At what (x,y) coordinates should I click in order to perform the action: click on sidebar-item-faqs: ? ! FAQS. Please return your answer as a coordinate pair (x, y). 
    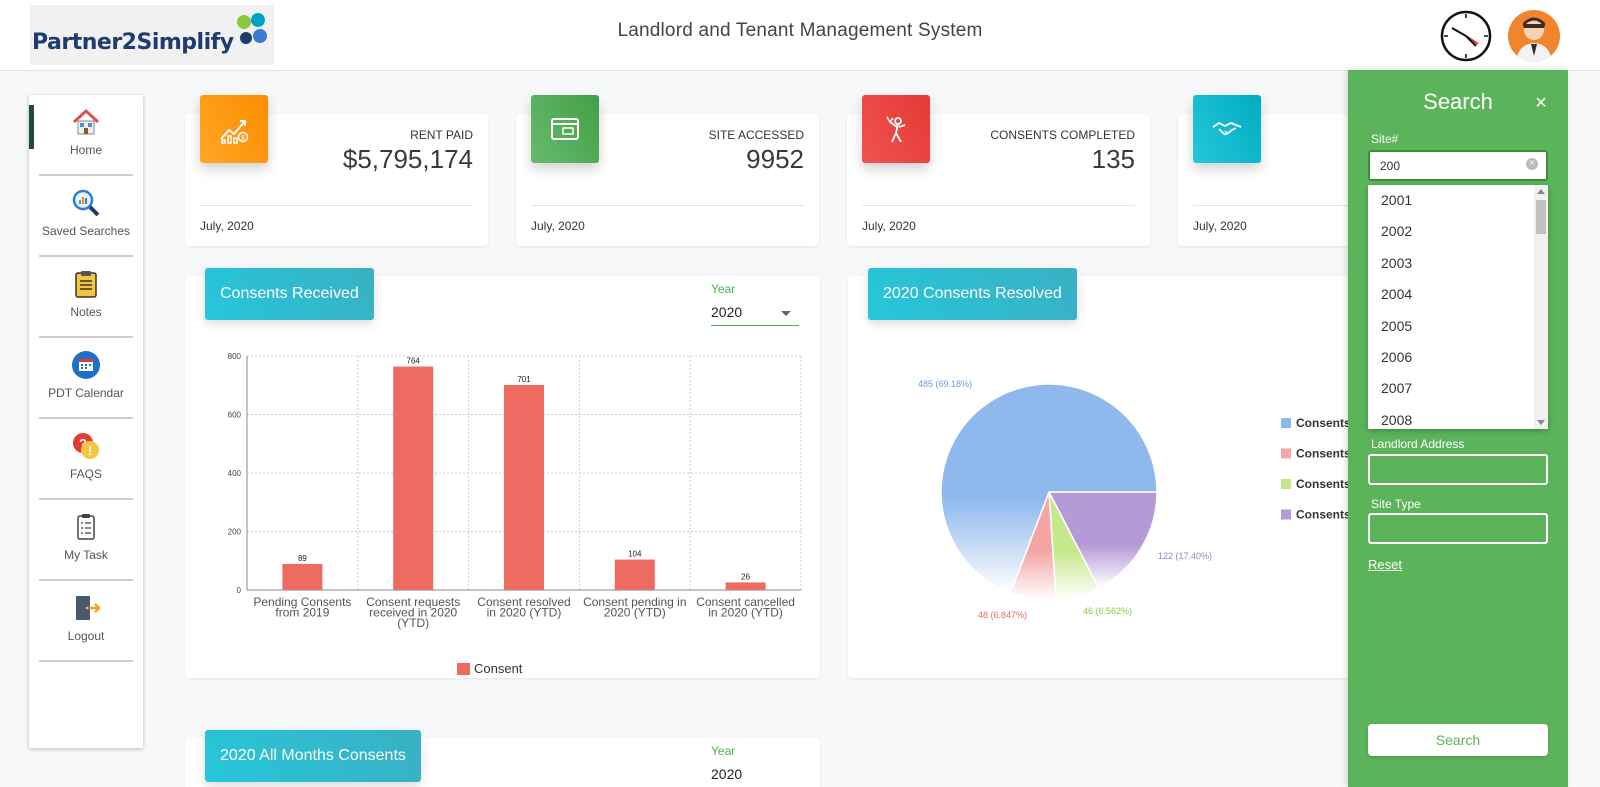
    Looking at the image, I should click on (86, 459).